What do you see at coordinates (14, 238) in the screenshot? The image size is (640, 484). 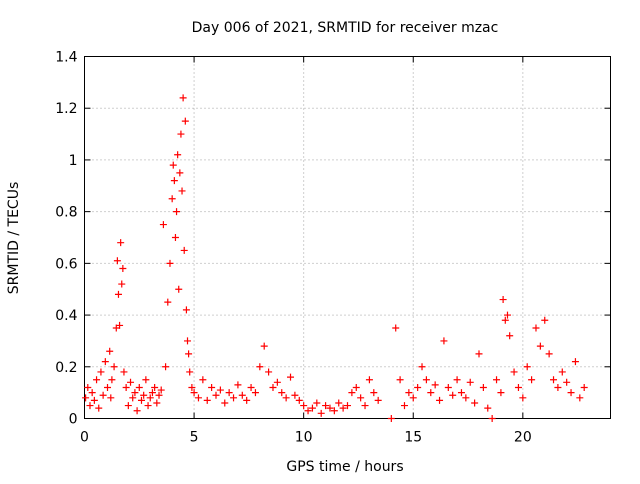 I see `y-axis-label: SRMTID / TECUs` at bounding box center [14, 238].